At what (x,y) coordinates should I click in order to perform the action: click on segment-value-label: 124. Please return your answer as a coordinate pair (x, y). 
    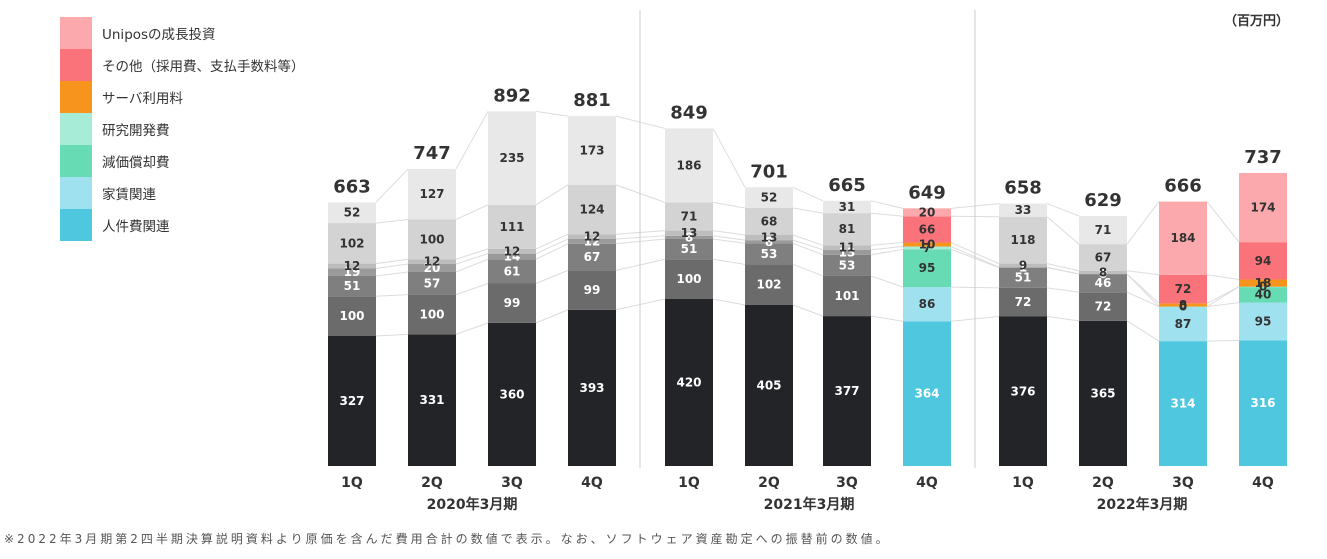
    Looking at the image, I should click on (591, 210).